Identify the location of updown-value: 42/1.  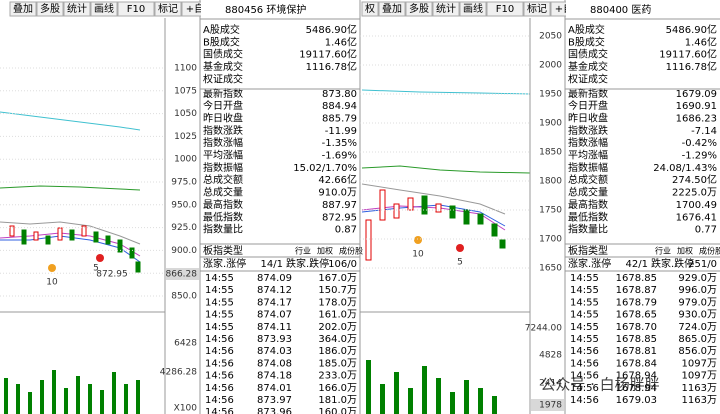
(637, 264).